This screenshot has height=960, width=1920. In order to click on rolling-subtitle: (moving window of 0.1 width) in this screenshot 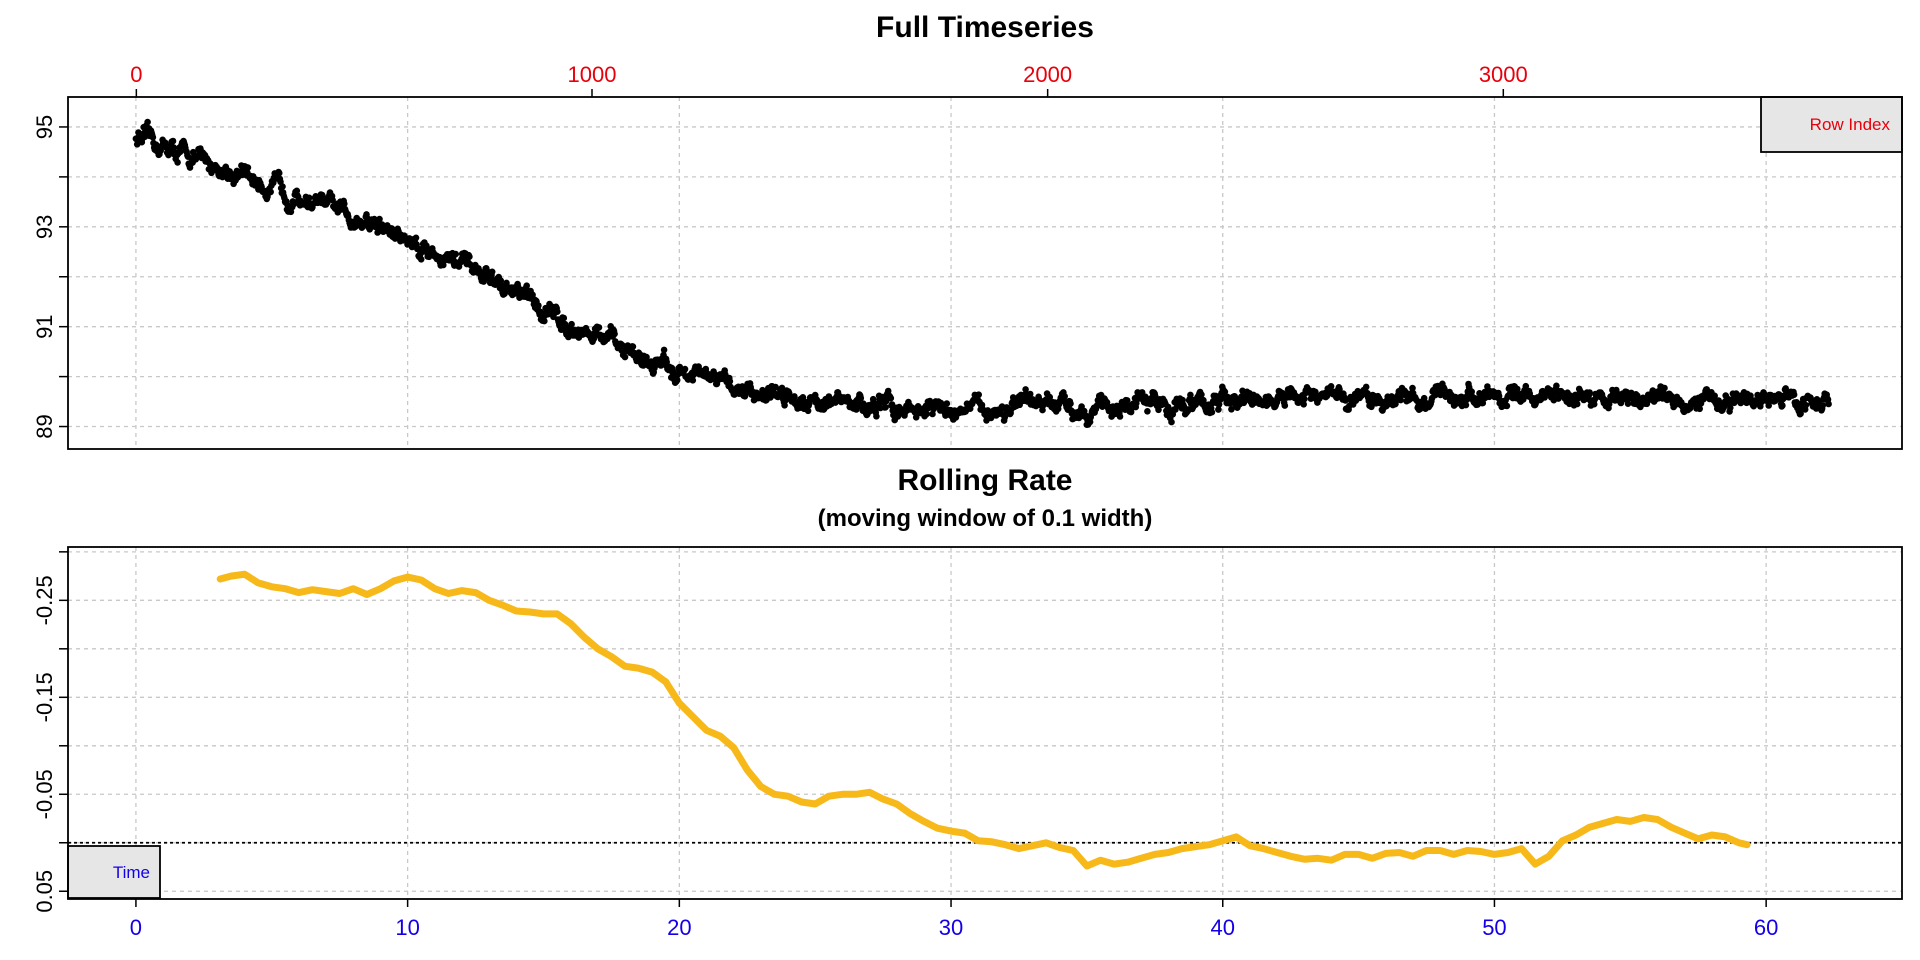, I will do `click(985, 518)`.